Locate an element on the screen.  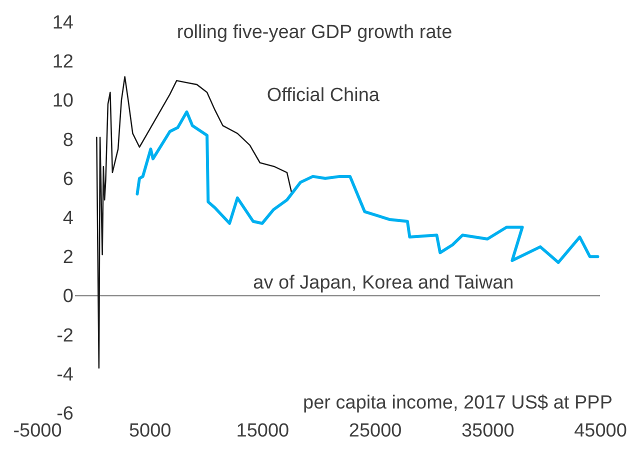
y-tick-label: 0 is located at coordinates (68, 297).